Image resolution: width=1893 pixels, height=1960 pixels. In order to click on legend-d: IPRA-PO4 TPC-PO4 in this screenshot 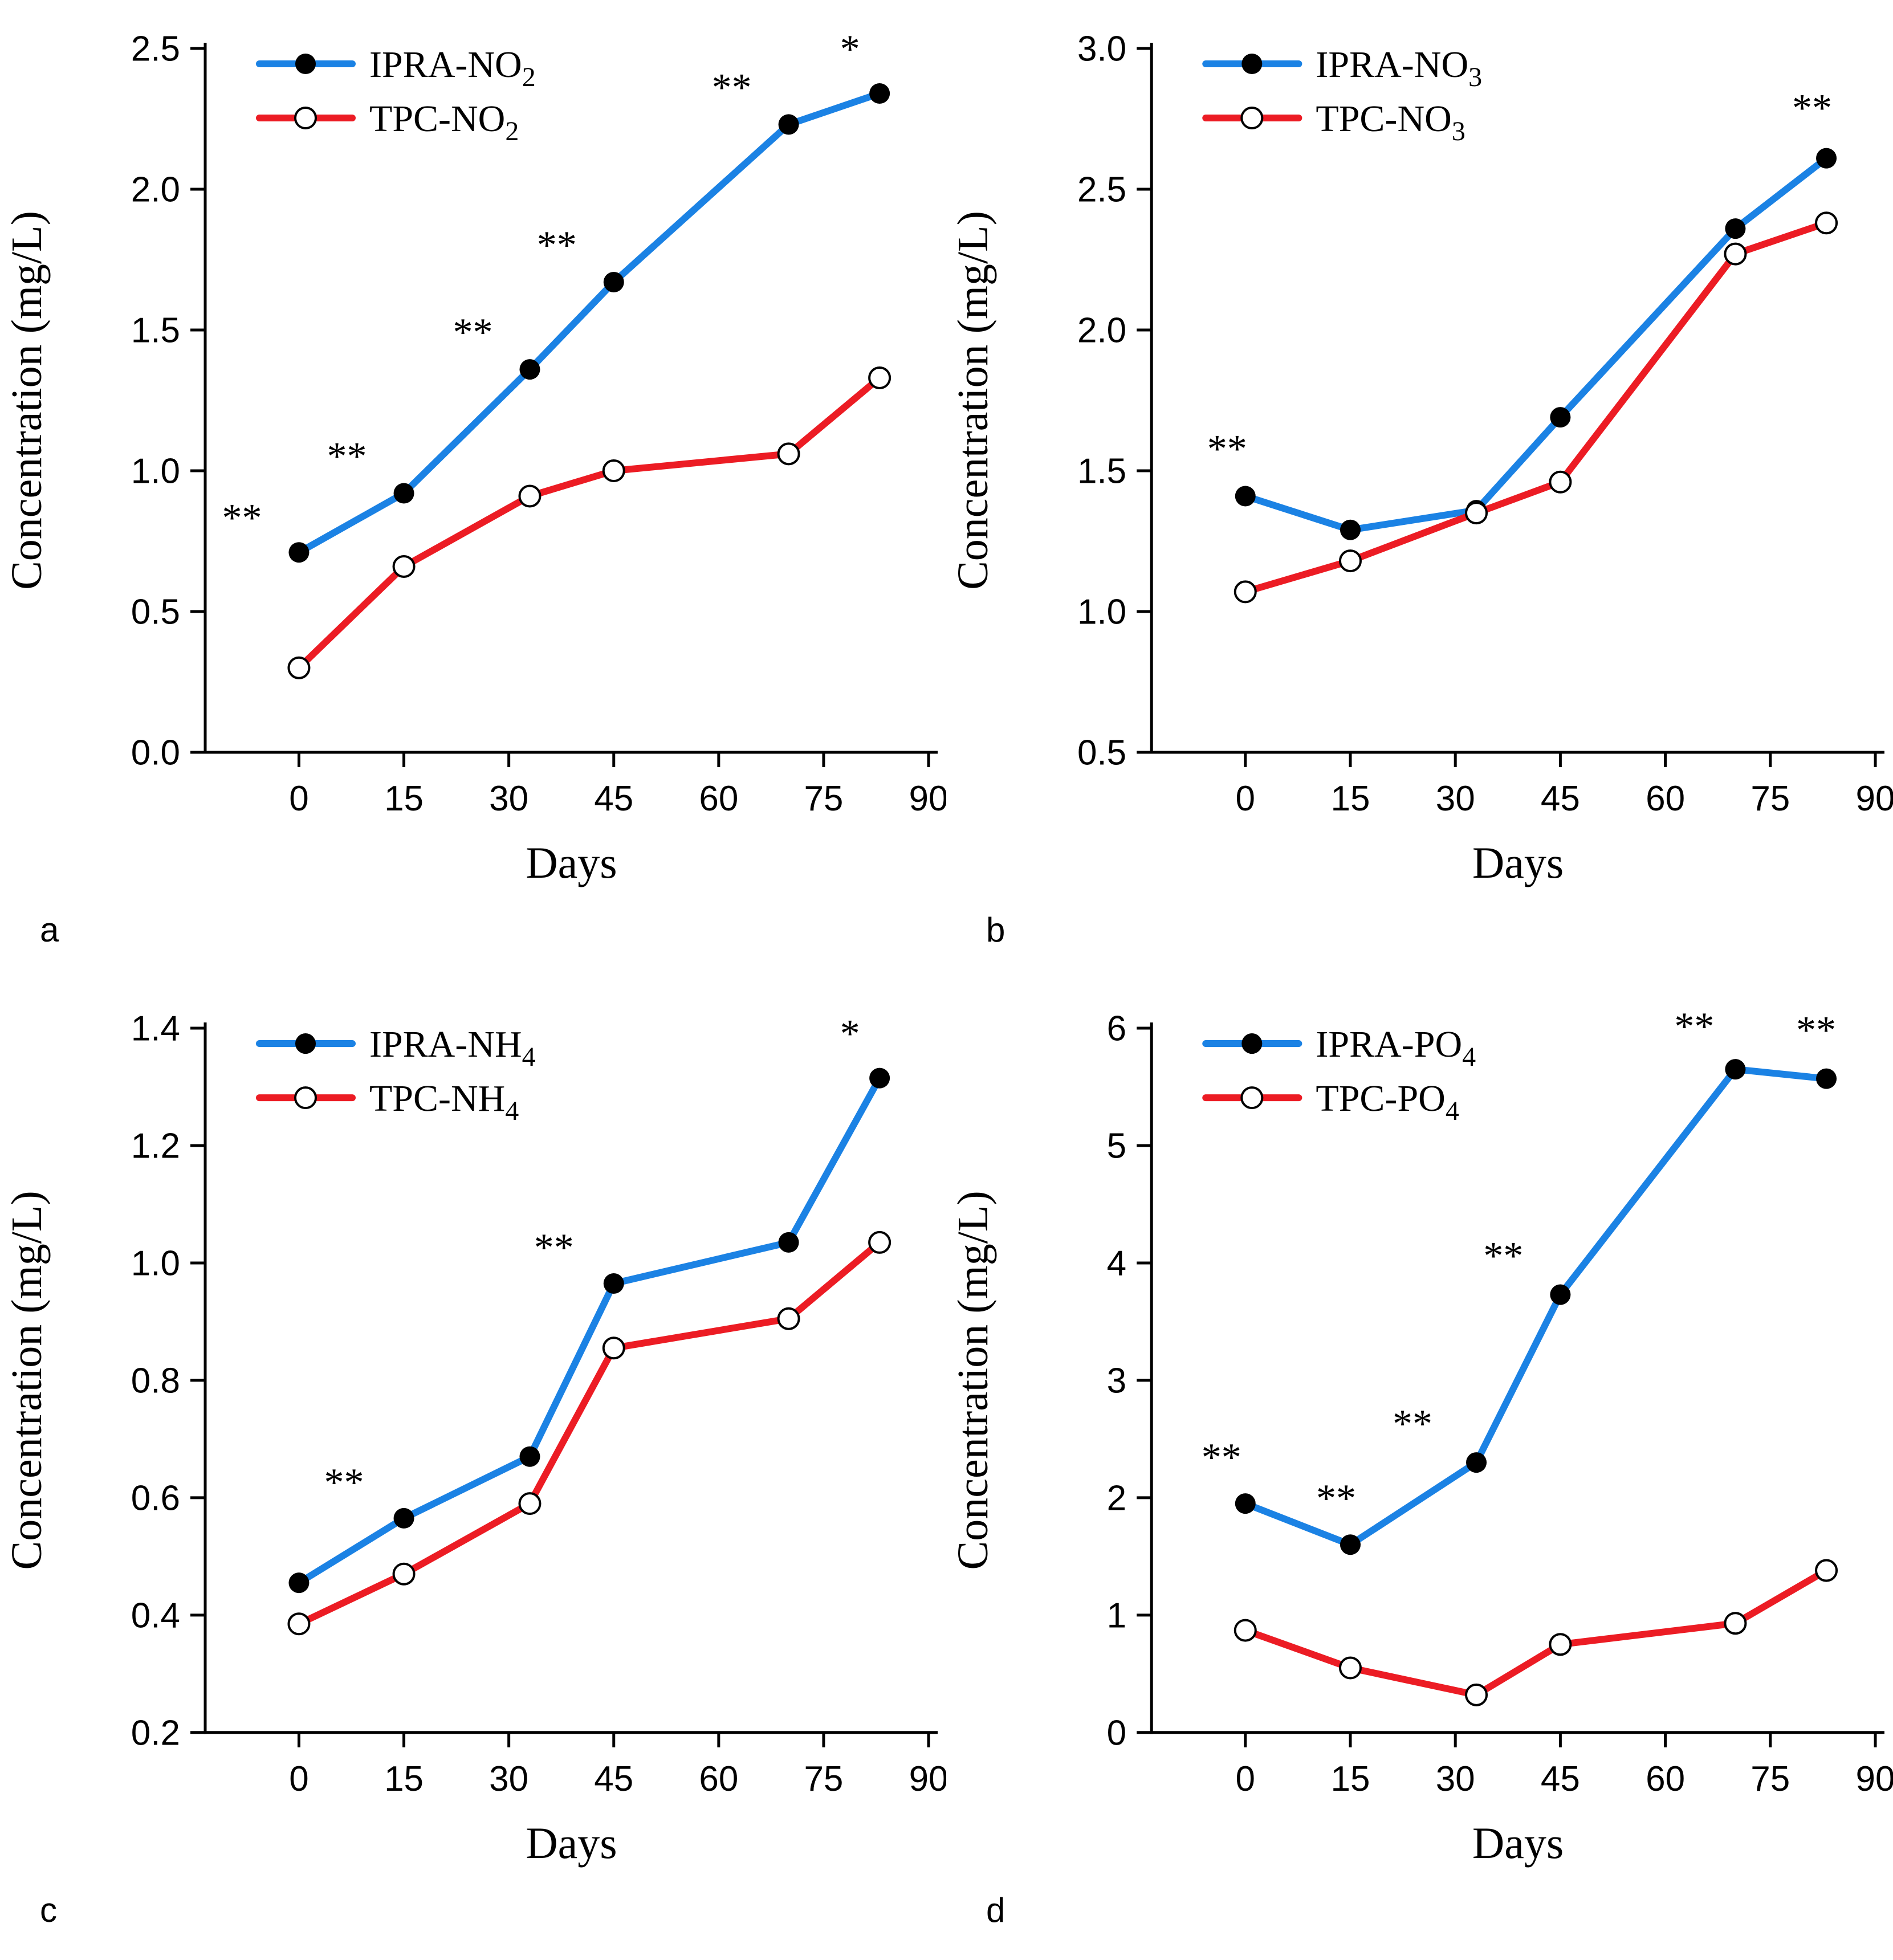, I will do `click(1339, 1075)`.